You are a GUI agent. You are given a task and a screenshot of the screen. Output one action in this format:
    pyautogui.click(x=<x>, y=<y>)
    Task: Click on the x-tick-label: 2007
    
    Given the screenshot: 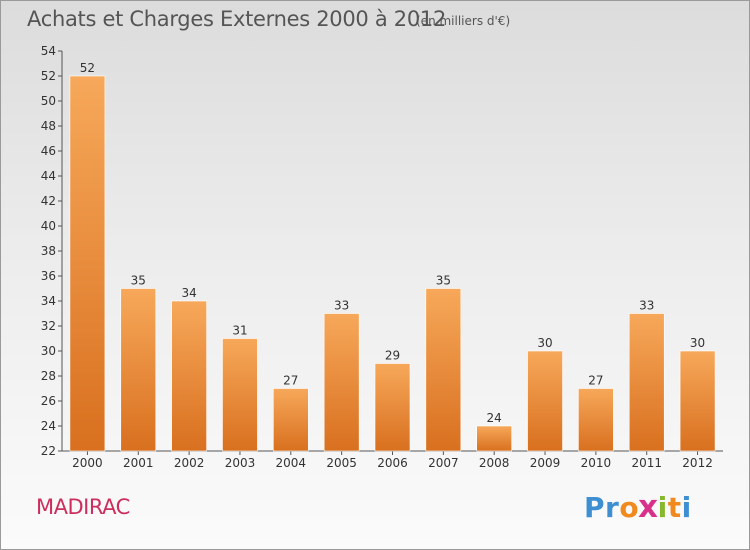 What is the action you would take?
    pyautogui.click(x=443, y=463)
    